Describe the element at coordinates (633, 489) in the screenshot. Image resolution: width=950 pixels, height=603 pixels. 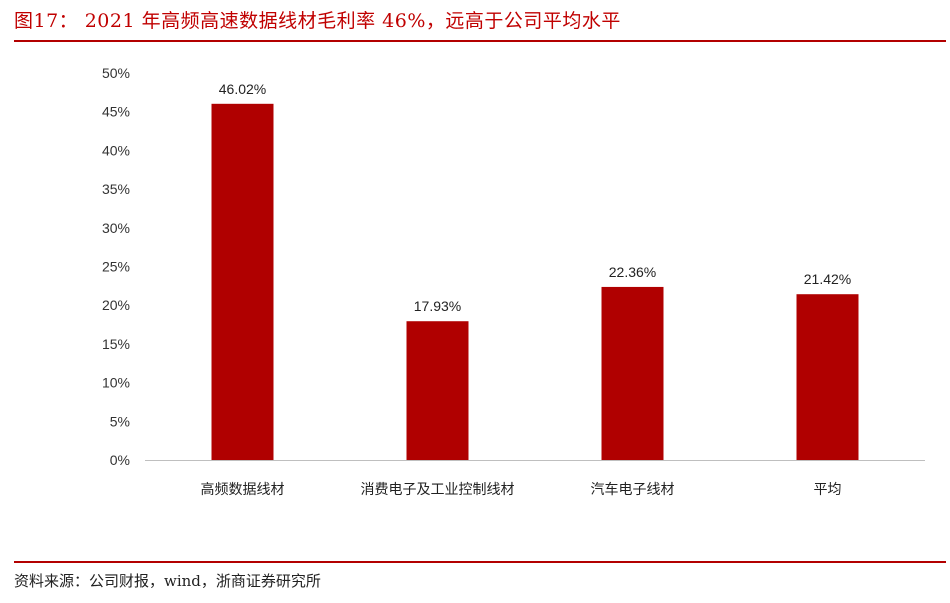
I see `x-category-label: 汽车电子线材` at that location.